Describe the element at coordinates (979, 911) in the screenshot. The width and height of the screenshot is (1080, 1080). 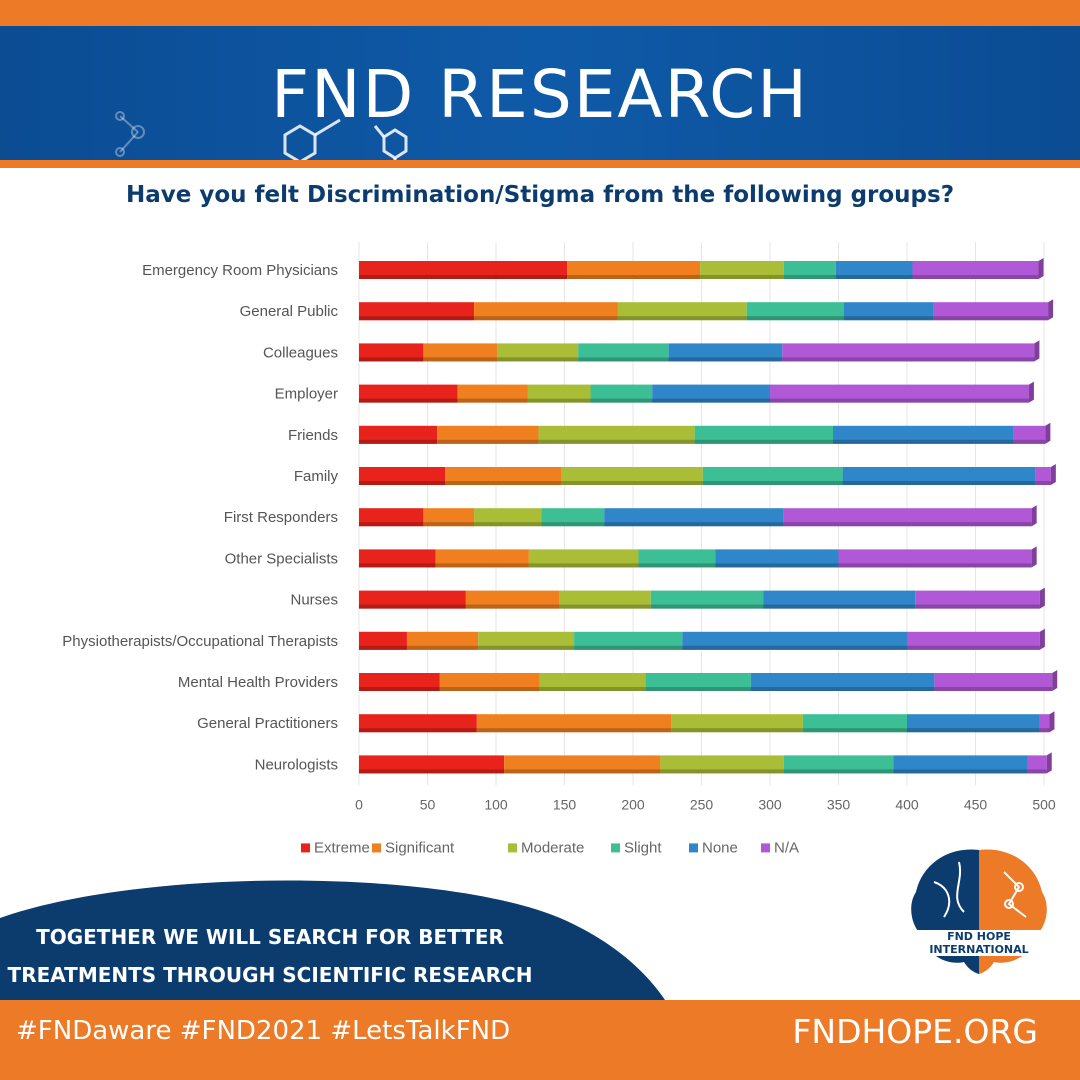
I see `brain-logo-icon` at that location.